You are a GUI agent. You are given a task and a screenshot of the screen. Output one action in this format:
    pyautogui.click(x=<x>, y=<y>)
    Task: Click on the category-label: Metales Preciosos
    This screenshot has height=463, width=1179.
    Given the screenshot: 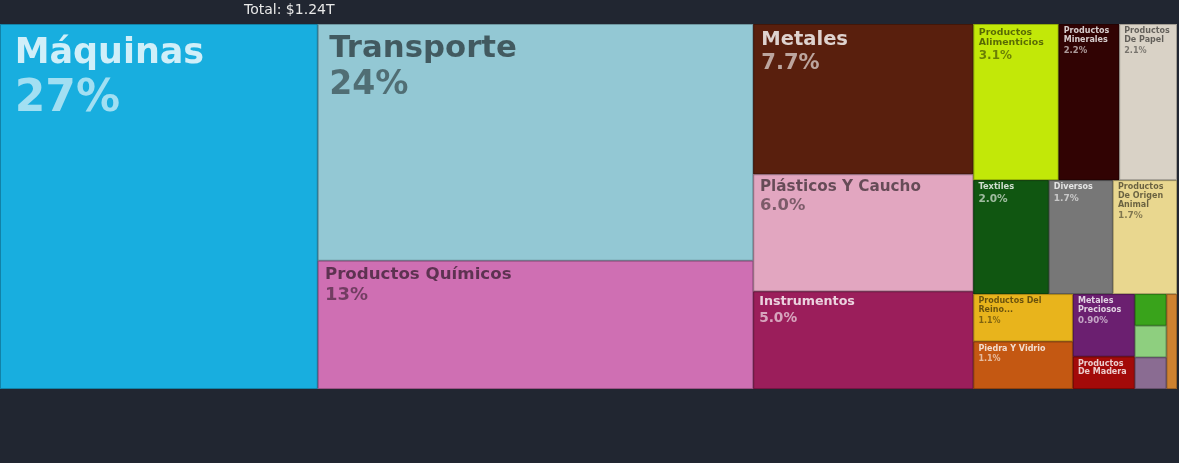 What is the action you would take?
    pyautogui.click(x=1099, y=305)
    